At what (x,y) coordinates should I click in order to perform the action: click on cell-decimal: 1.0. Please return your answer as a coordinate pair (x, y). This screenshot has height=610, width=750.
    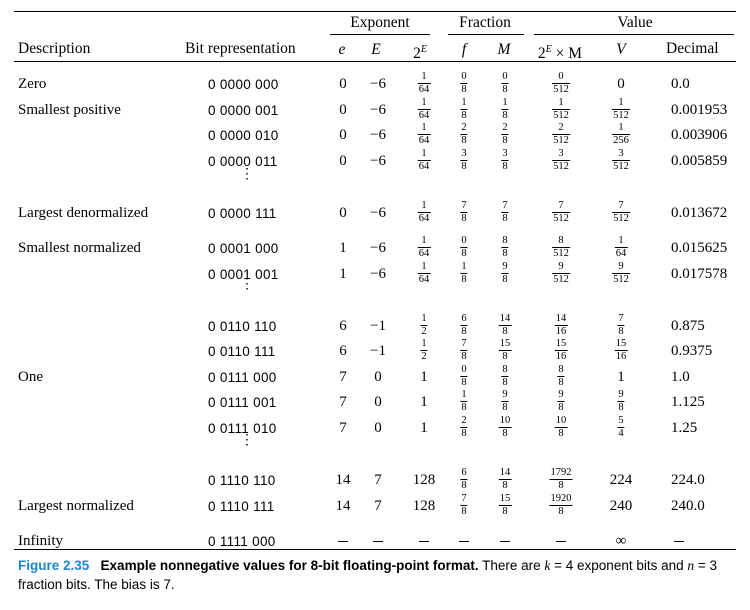
    Looking at the image, I should click on (680, 377).